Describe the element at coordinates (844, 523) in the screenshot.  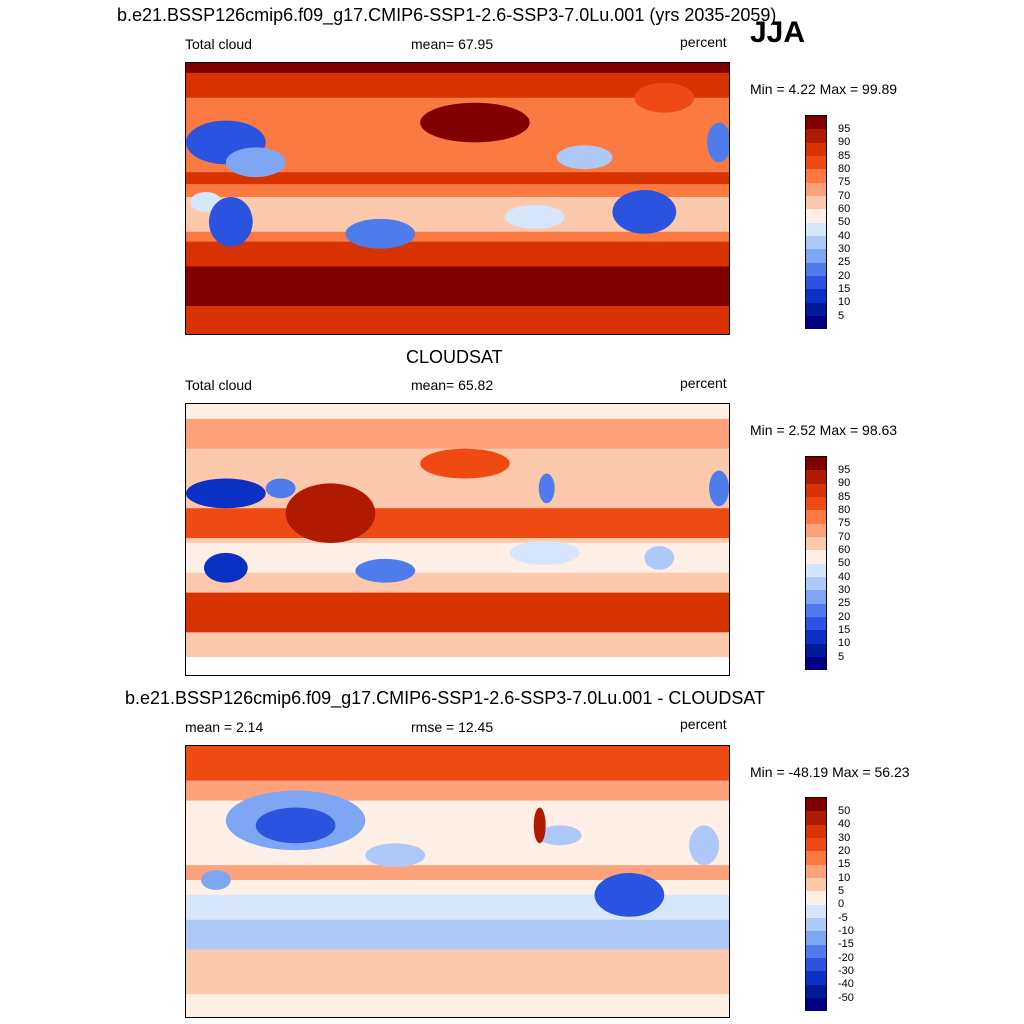
I see `colorbar-tick-label: 75` at that location.